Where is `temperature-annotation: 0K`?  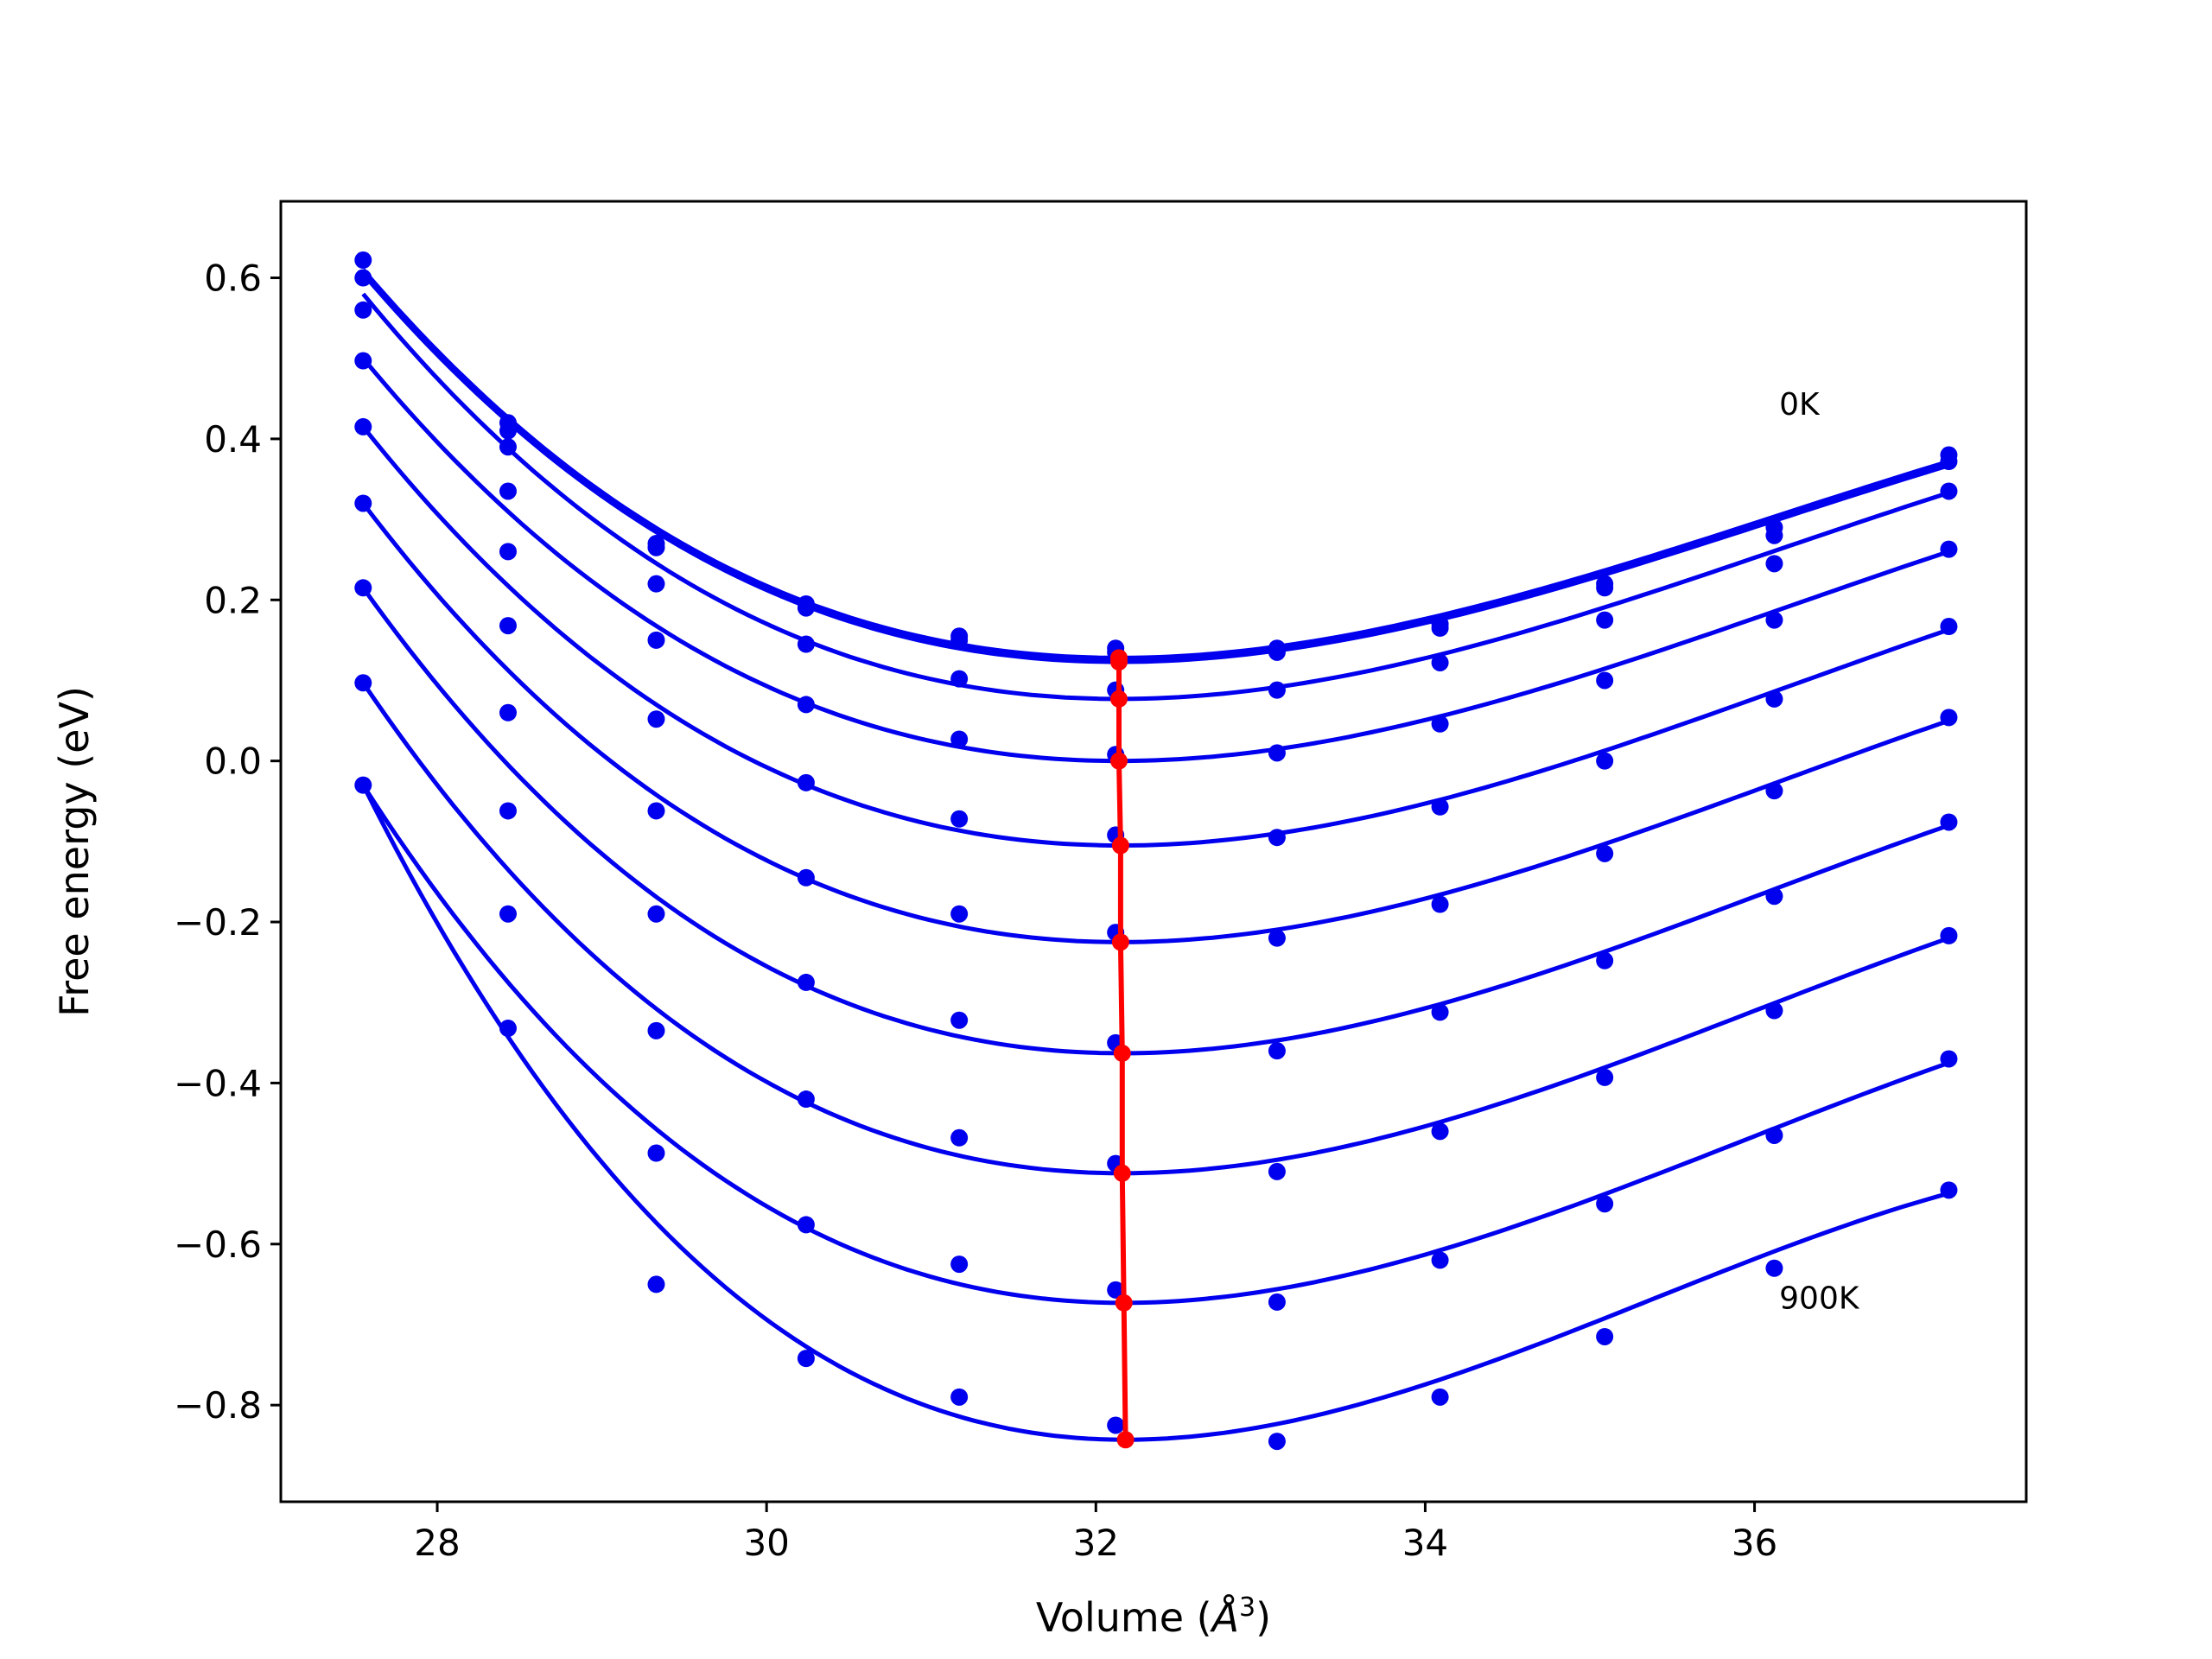 temperature-annotation: 0K is located at coordinates (1800, 405).